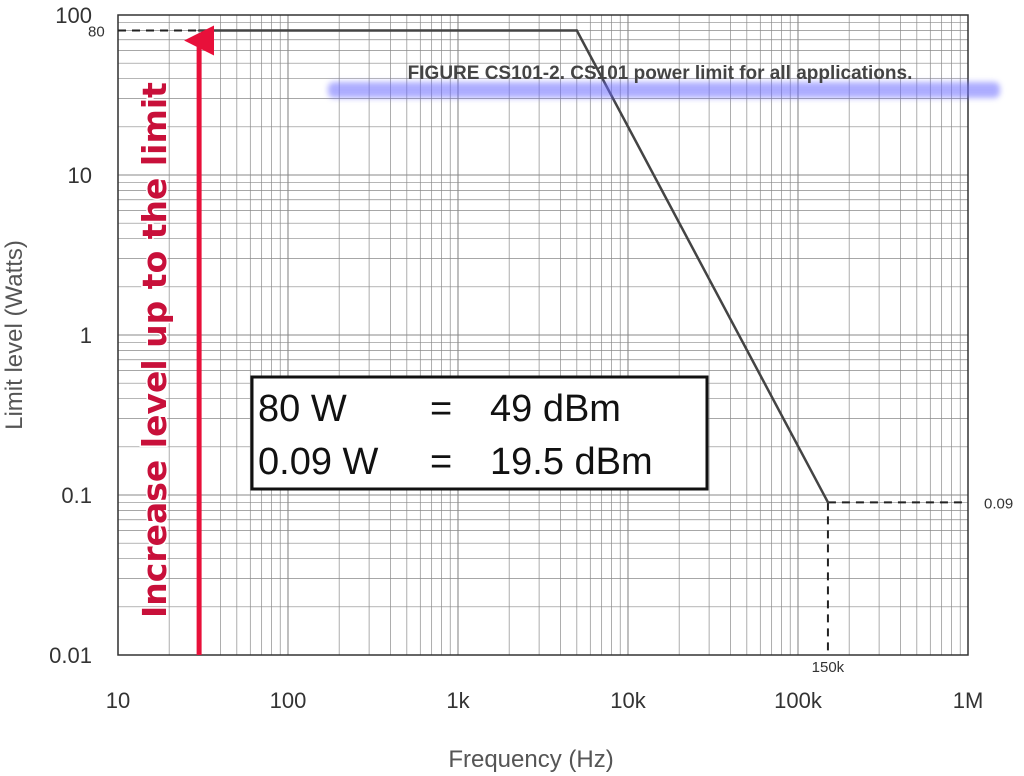 Image resolution: width=1024 pixels, height=776 pixels. What do you see at coordinates (664, 90) in the screenshot?
I see `figure-title-highlight` at bounding box center [664, 90].